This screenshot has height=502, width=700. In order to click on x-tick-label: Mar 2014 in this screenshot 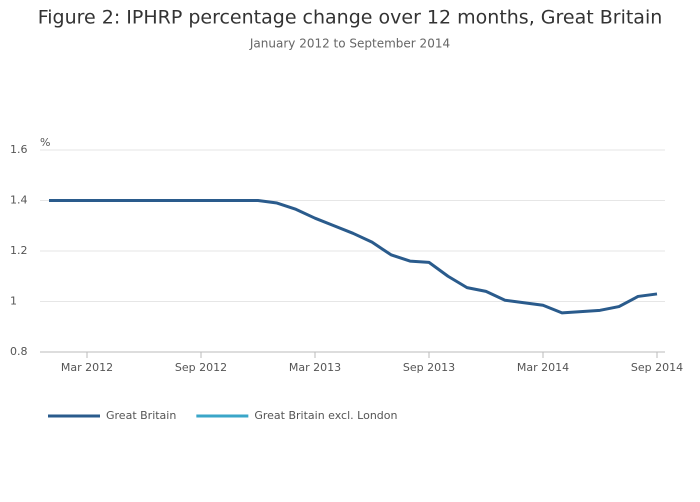, I will do `click(543, 367)`.